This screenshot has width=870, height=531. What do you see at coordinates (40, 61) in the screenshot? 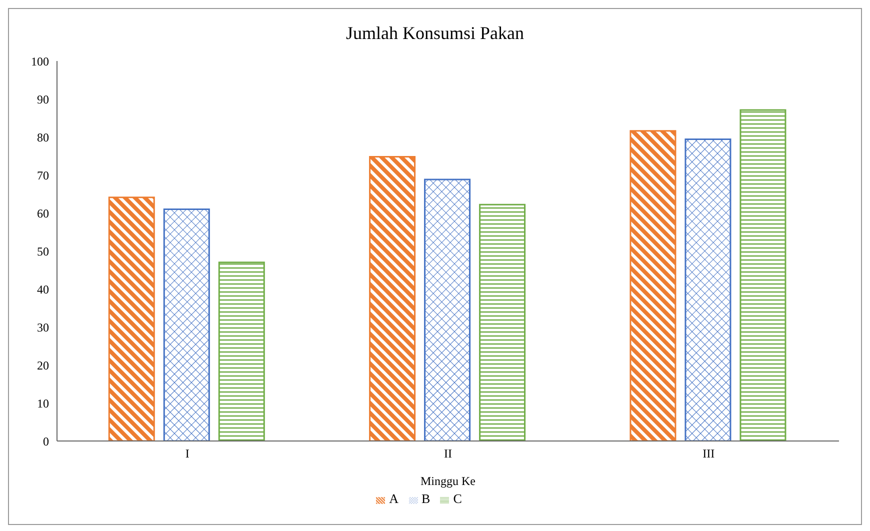
I see `y-tick-label: 100` at bounding box center [40, 61].